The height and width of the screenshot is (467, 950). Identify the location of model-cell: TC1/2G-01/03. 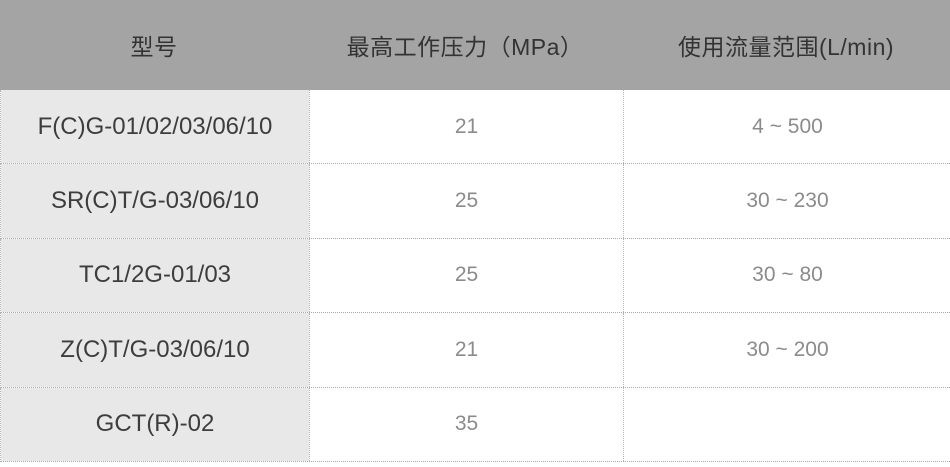
(155, 275).